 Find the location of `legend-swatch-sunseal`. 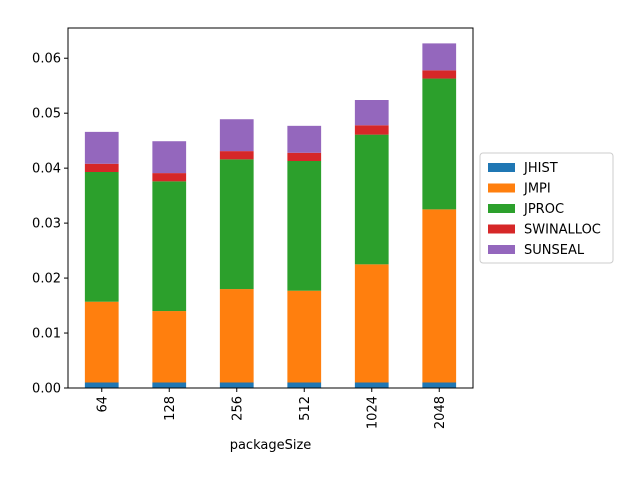

legend-swatch-sunseal is located at coordinates (501, 249).